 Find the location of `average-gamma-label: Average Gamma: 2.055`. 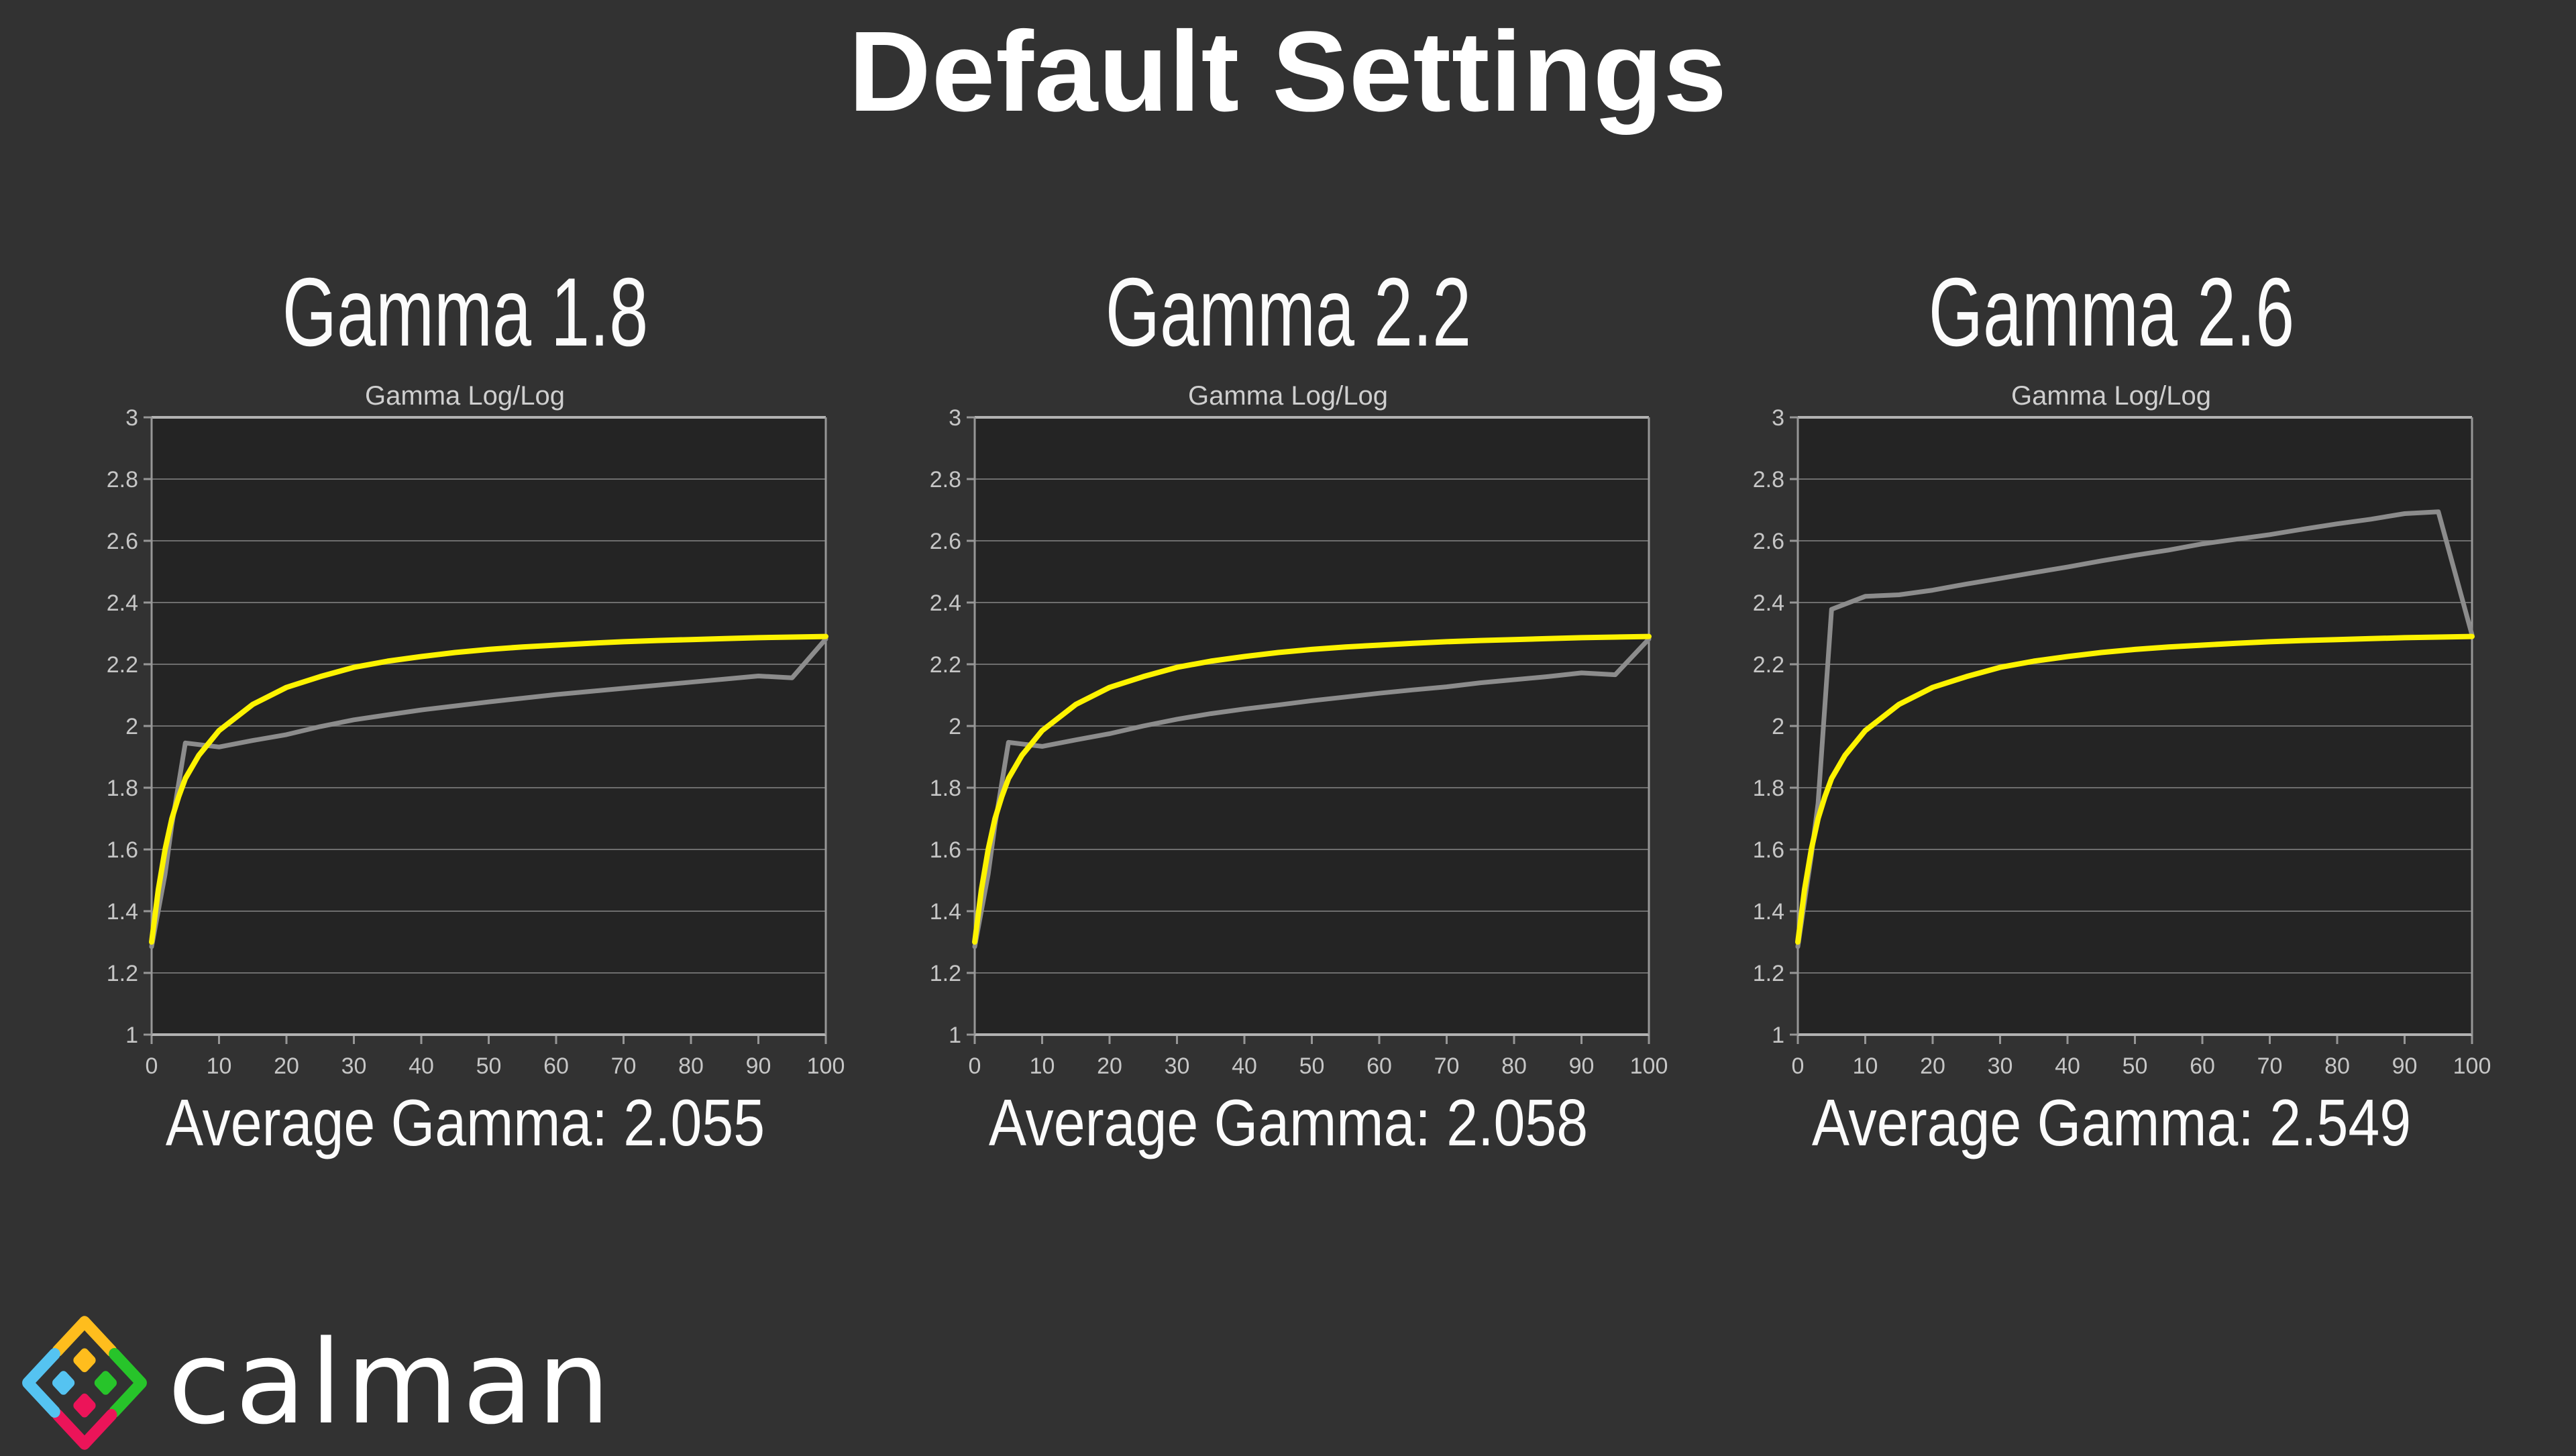

average-gamma-label: Average Gamma: 2.055 is located at coordinates (465, 1122).